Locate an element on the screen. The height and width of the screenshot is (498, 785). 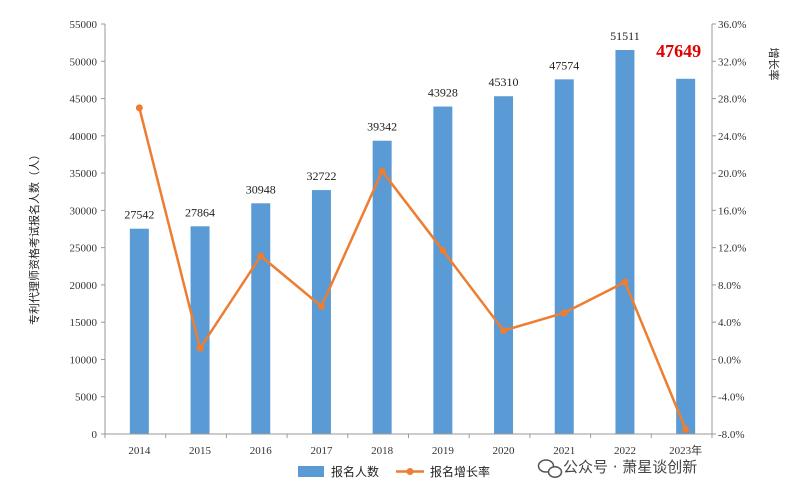
bar-value-label: 47574 is located at coordinates (564, 65).